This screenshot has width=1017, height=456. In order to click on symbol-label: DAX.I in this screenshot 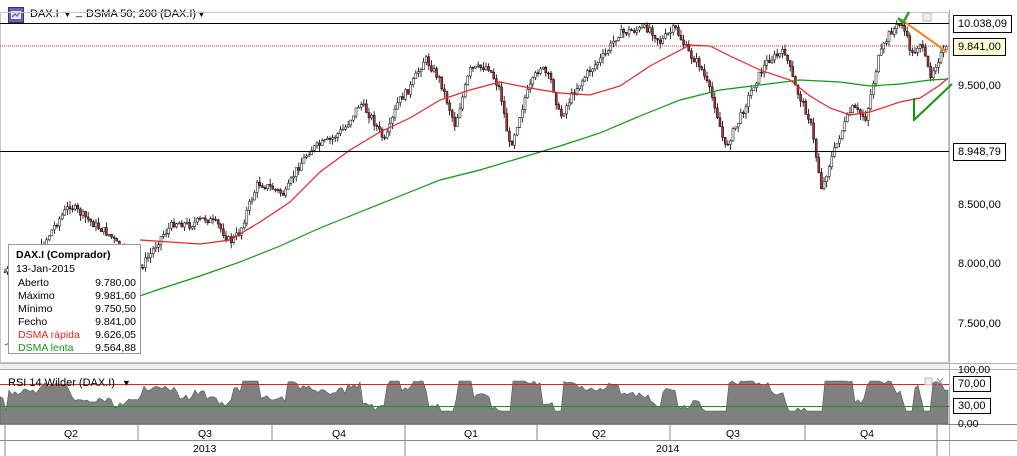, I will do `click(44, 14)`.